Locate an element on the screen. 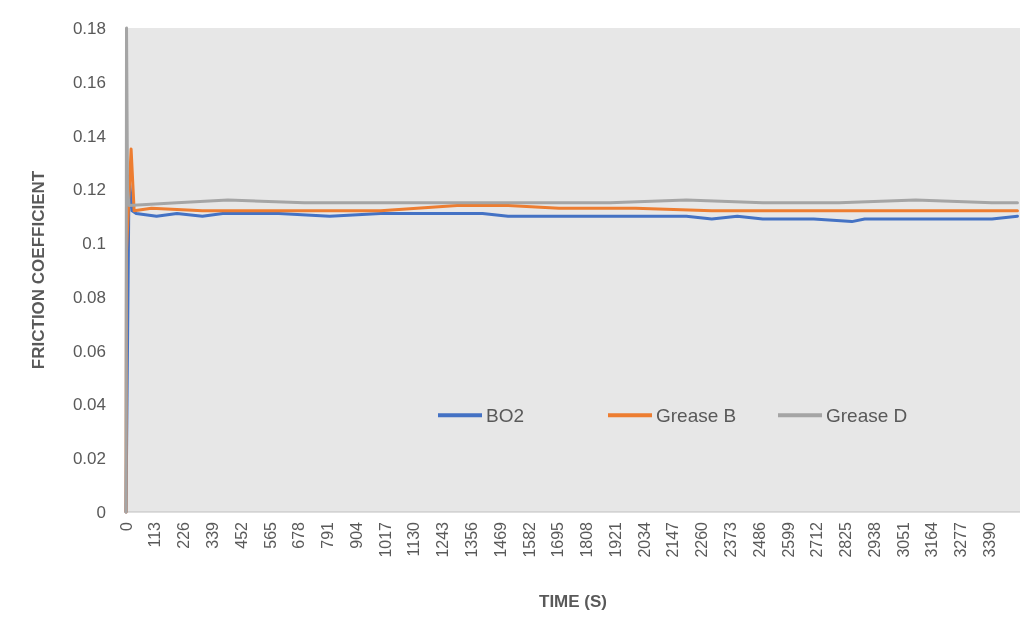  x-tick-label: 904 is located at coordinates (356, 535).